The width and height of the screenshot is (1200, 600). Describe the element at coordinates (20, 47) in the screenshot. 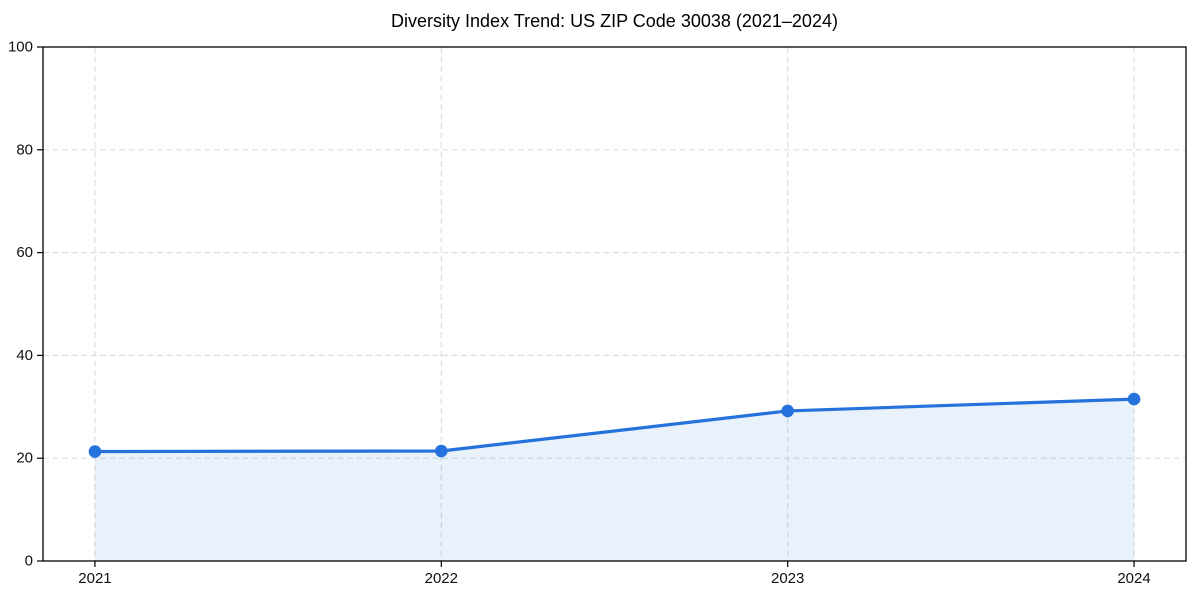

I see `y-tick-label: 100` at that location.